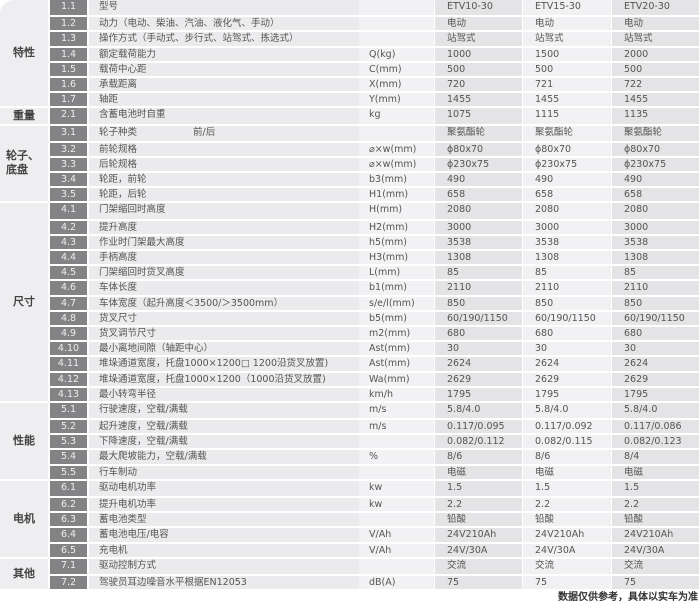 The height and width of the screenshot is (612, 700). I want to click on table-row: 6.1 驱动电机功率 kw 1.5 1.5 1.5, so click(375, 488).